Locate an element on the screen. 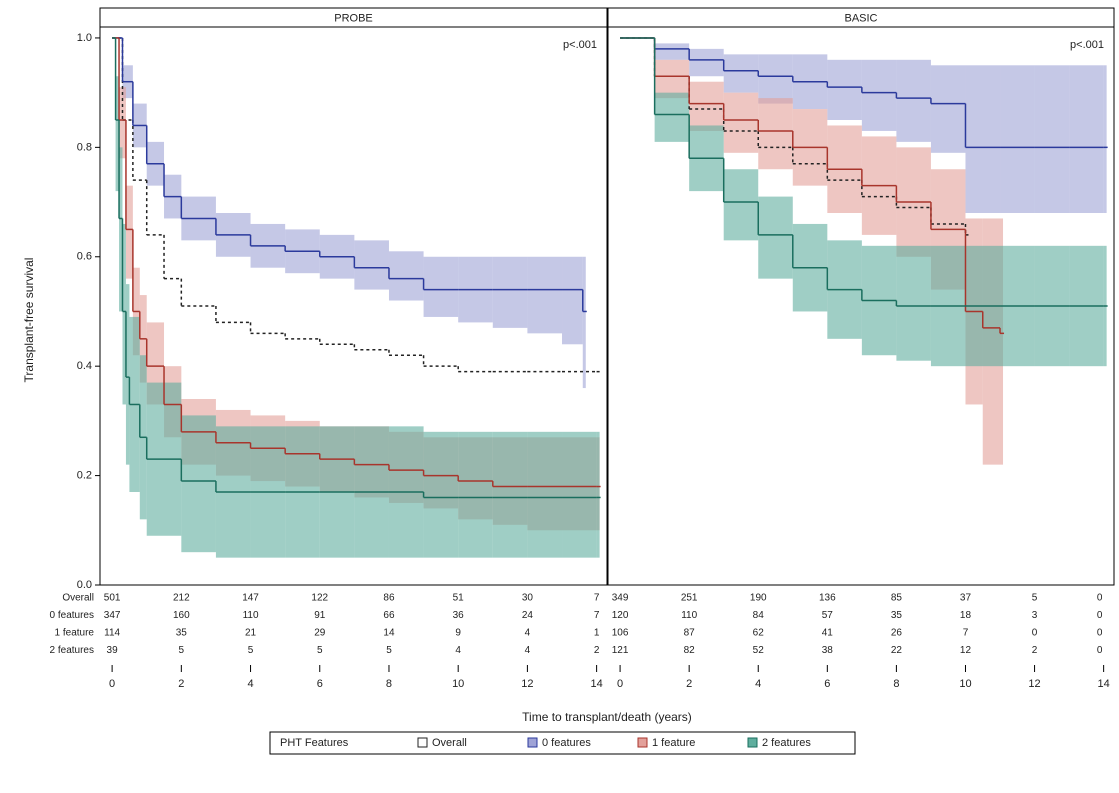 This screenshot has height=793, width=1119. at-risk-count: 1 is located at coordinates (597, 633).